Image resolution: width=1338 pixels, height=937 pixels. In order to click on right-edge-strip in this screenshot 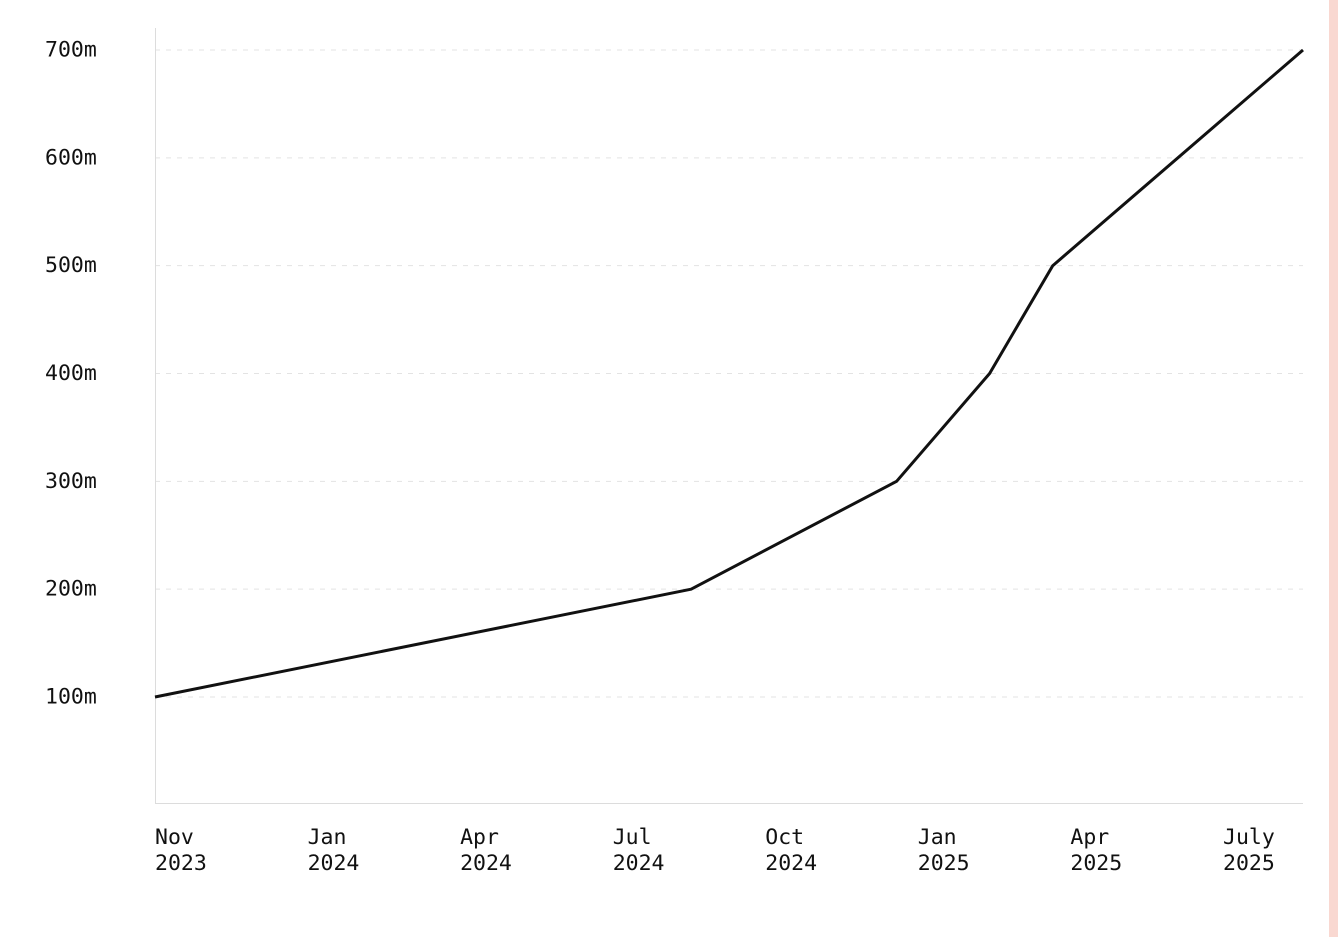, I will do `click(1333, 468)`.